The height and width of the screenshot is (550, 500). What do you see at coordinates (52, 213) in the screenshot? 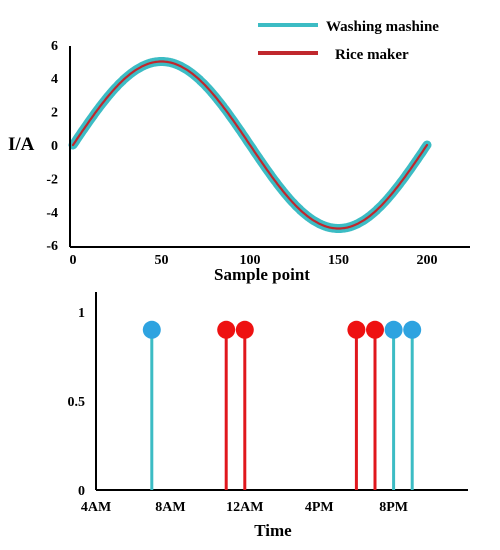
I see `y-tick-label: -4` at bounding box center [52, 213].